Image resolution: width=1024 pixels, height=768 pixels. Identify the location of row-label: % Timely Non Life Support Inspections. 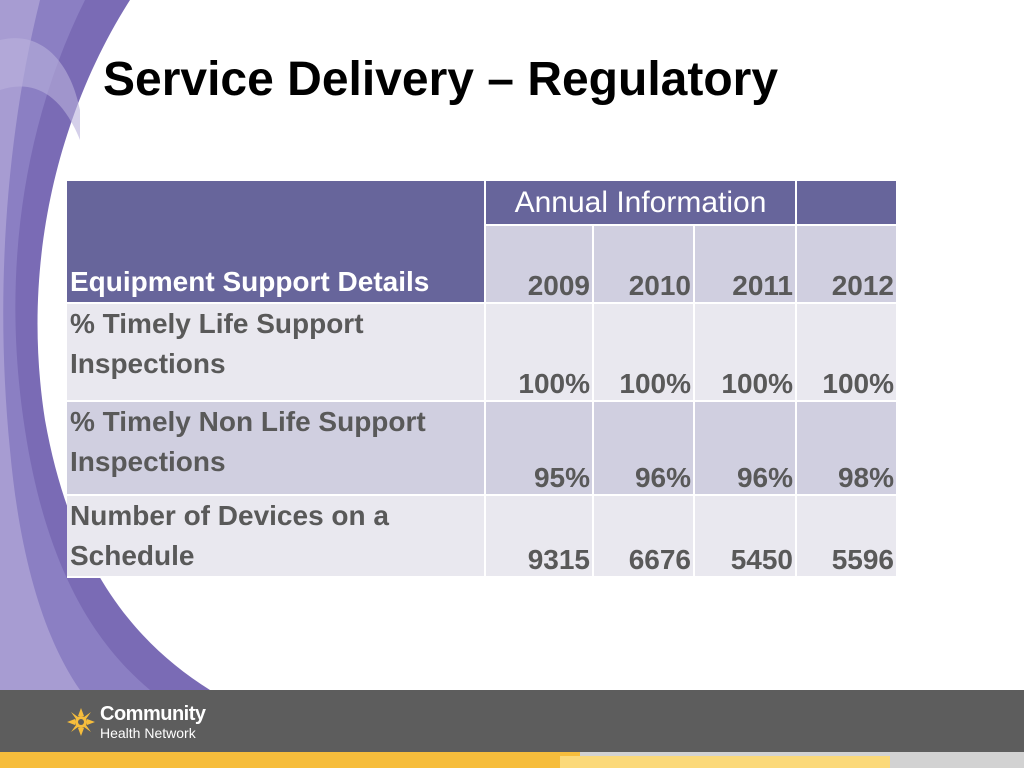
(276, 449).